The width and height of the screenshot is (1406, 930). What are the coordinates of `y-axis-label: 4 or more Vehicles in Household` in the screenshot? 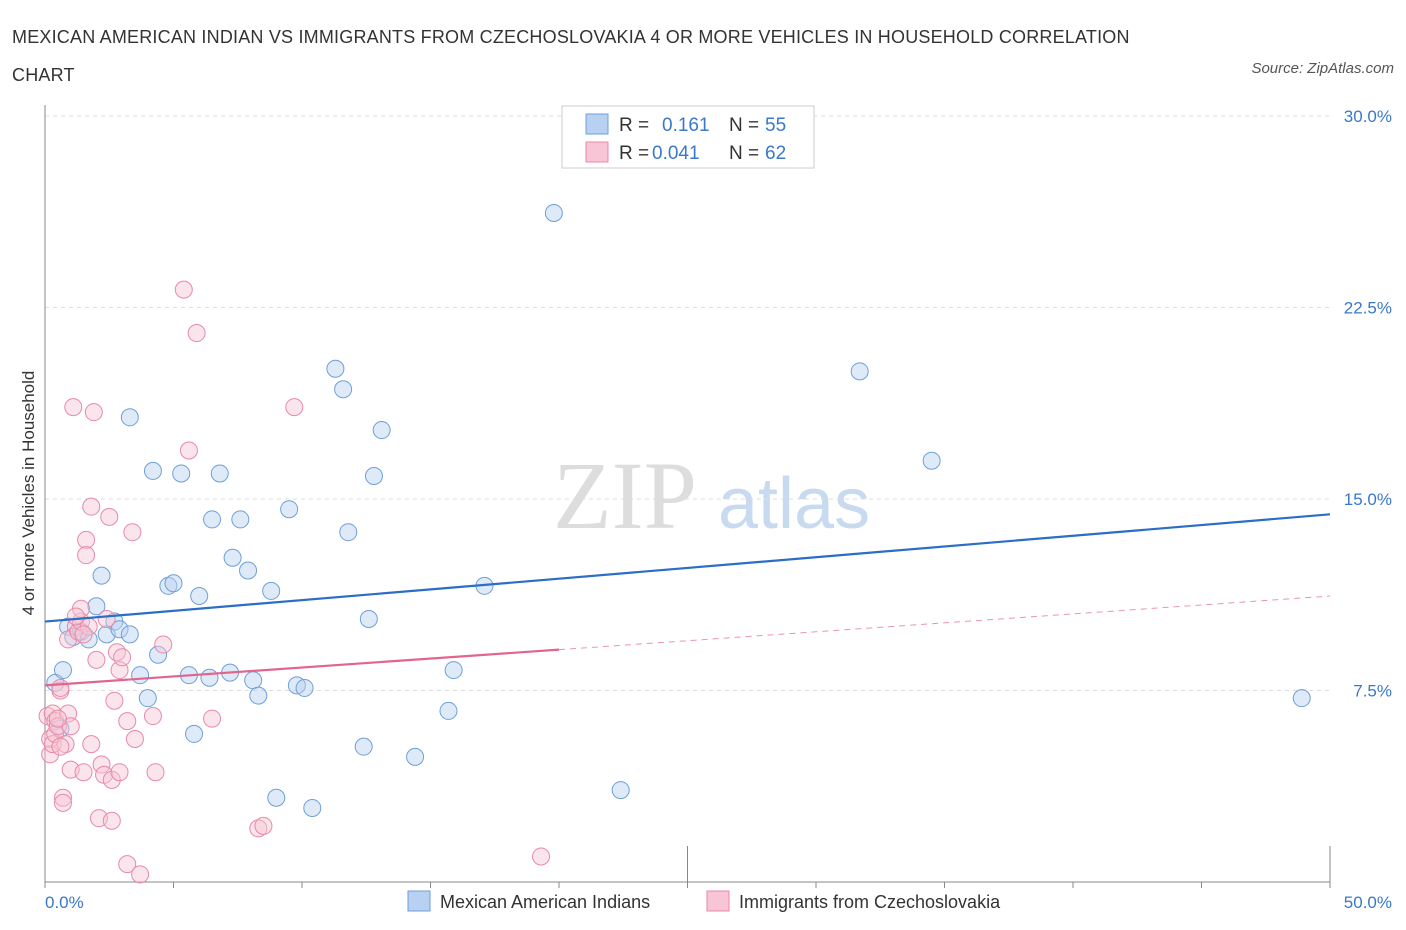 It's located at (28, 493).